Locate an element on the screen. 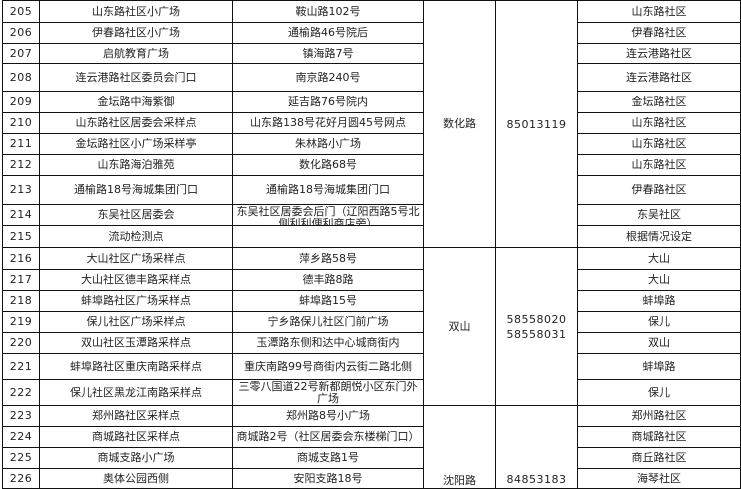 Image resolution: width=741 pixels, height=489 pixels. community: 商丘路社区 is located at coordinates (659, 458).